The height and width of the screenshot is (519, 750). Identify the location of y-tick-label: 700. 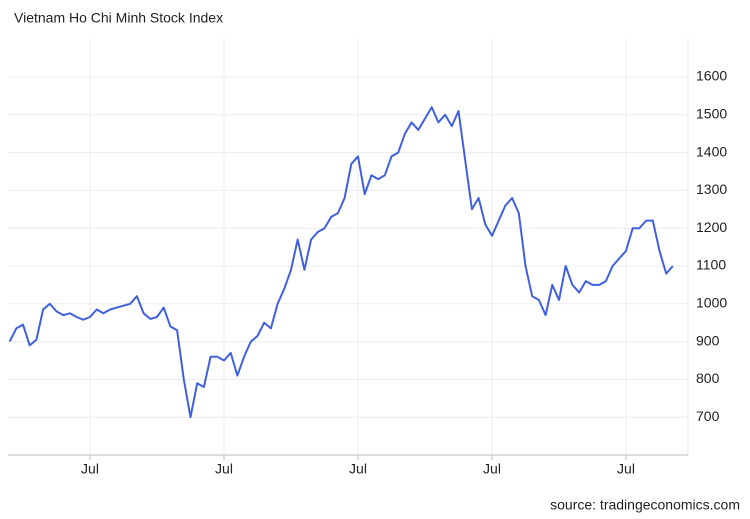
(708, 416).